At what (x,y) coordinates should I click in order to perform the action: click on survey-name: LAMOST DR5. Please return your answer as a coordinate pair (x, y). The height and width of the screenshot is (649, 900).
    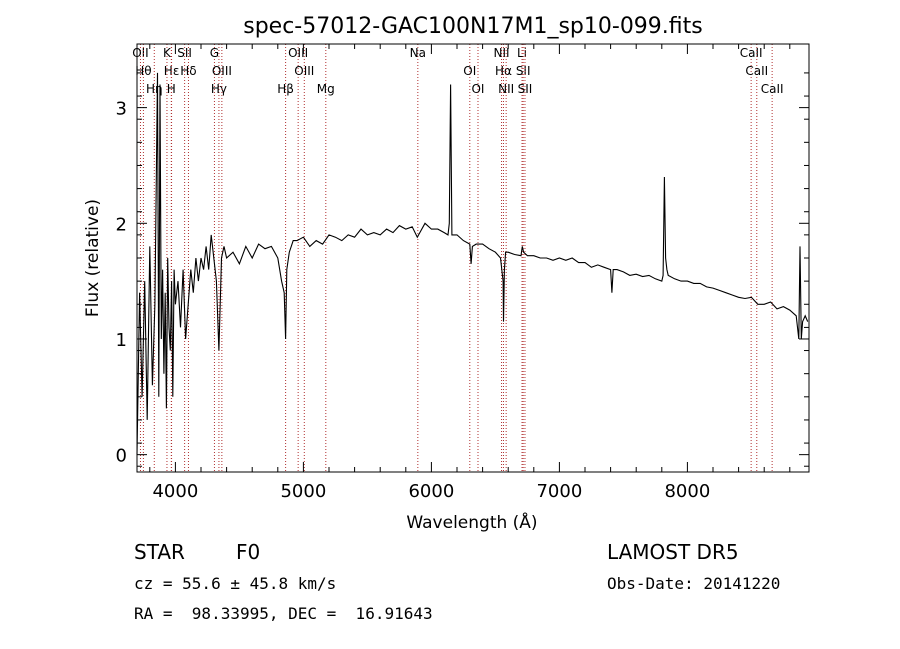
    Looking at the image, I should click on (673, 552).